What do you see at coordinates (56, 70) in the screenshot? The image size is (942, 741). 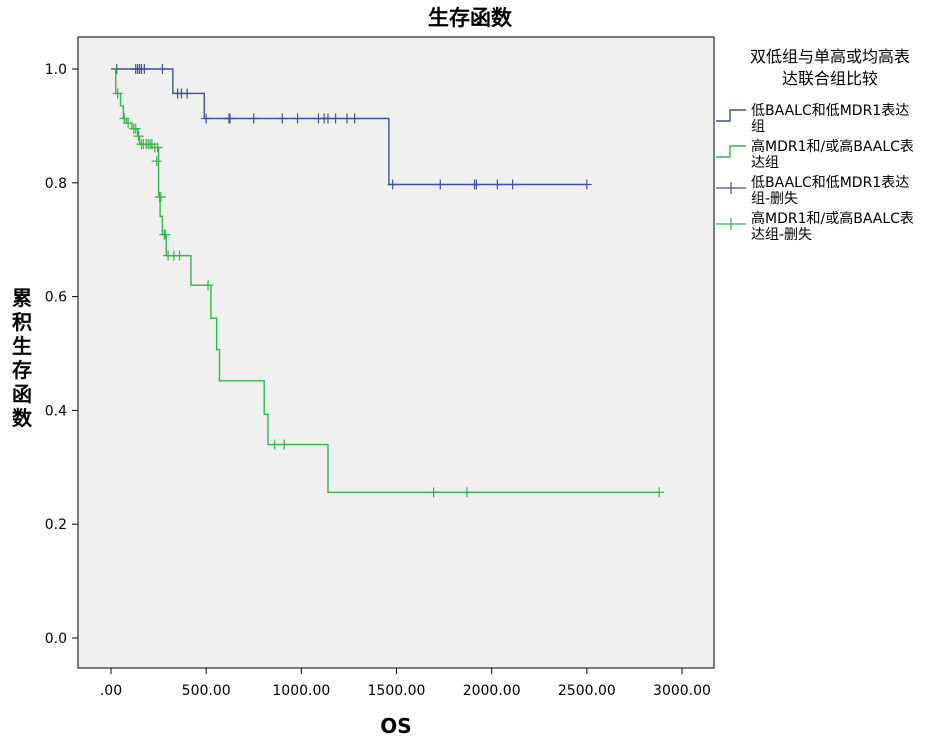 I see `y-tick-label: 1.0` at bounding box center [56, 70].